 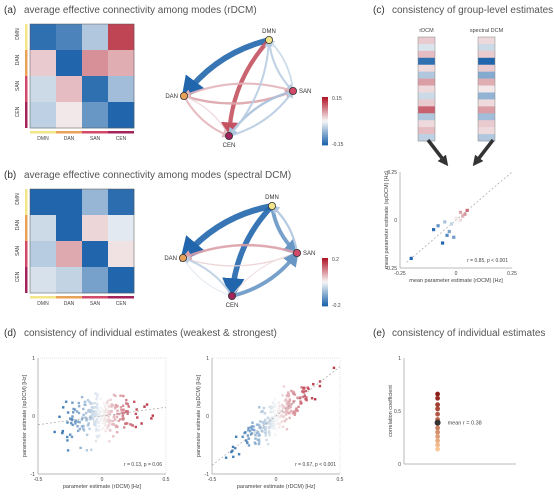 I want to click on edge-dmn-san, so click(x=281, y=66).